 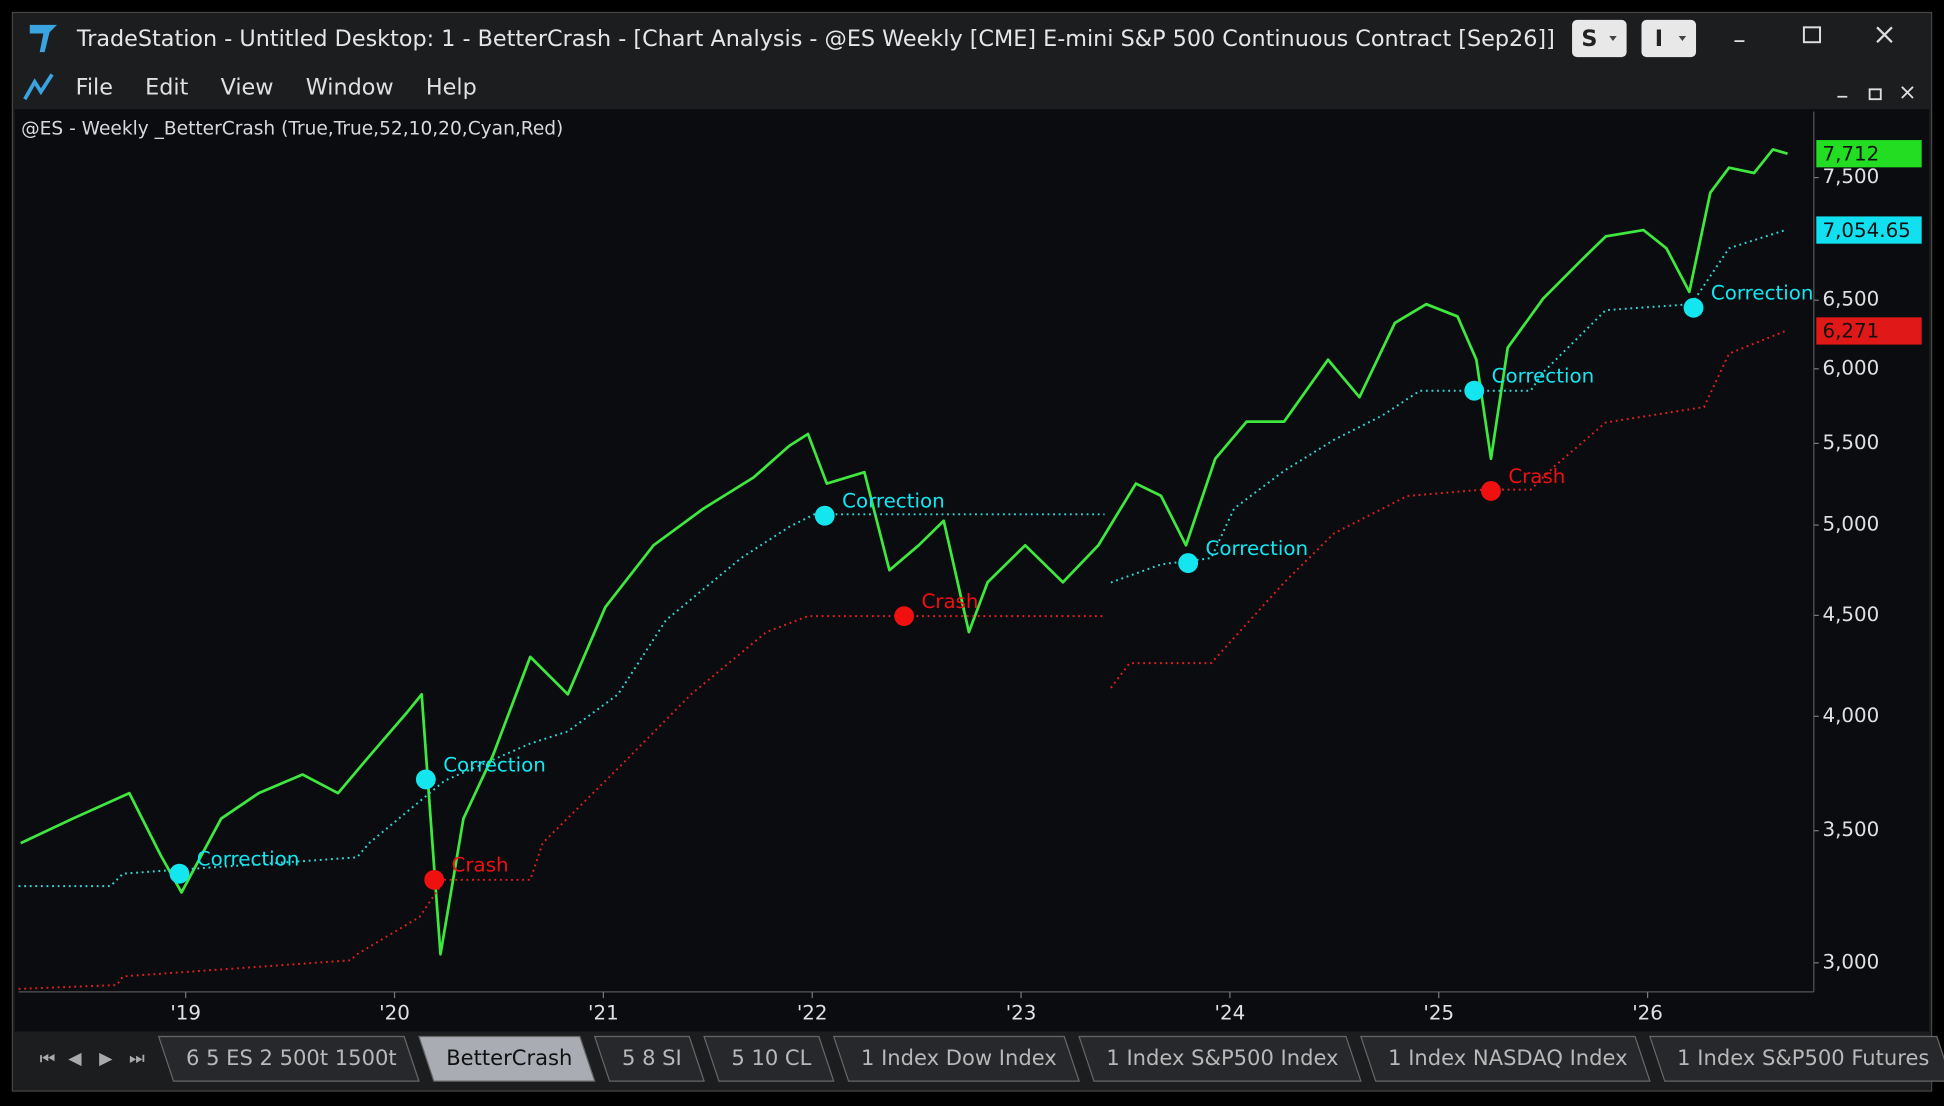 What do you see at coordinates (1884, 34) in the screenshot?
I see `close-button` at bounding box center [1884, 34].